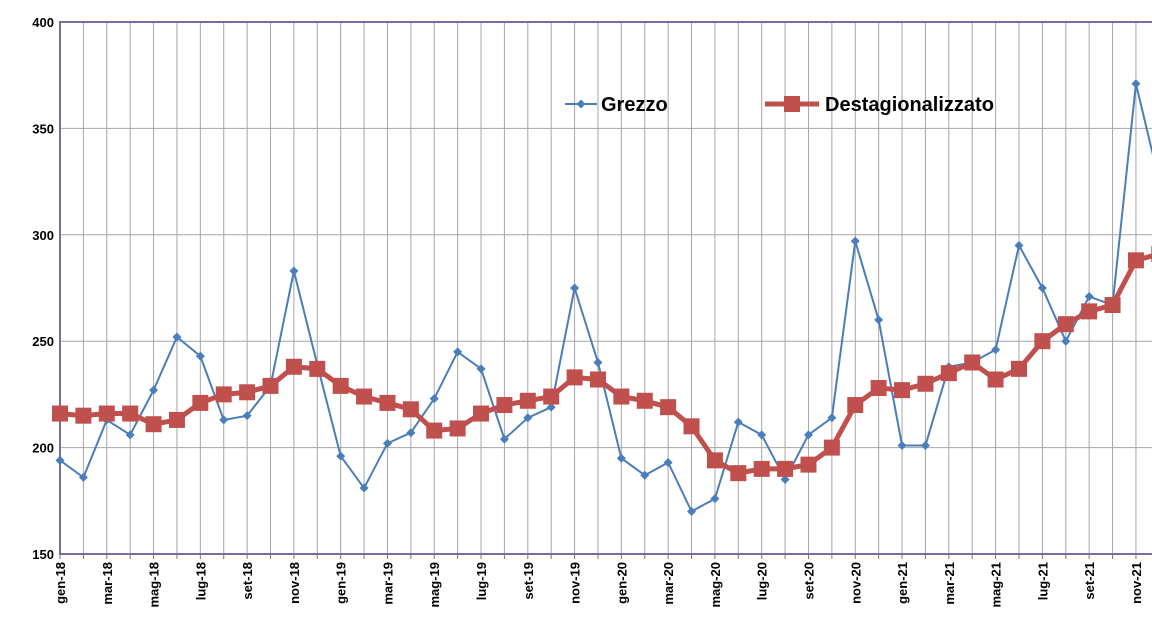 The height and width of the screenshot is (630, 1152). What do you see at coordinates (43, 448) in the screenshot?
I see `y-tick-label: 200` at bounding box center [43, 448].